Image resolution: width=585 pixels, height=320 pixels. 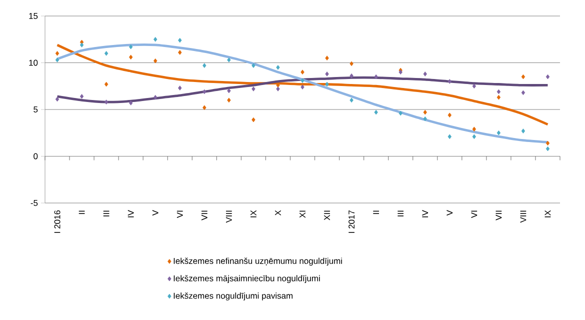 I want to click on y-tick-label: 15, so click(x=33, y=16).